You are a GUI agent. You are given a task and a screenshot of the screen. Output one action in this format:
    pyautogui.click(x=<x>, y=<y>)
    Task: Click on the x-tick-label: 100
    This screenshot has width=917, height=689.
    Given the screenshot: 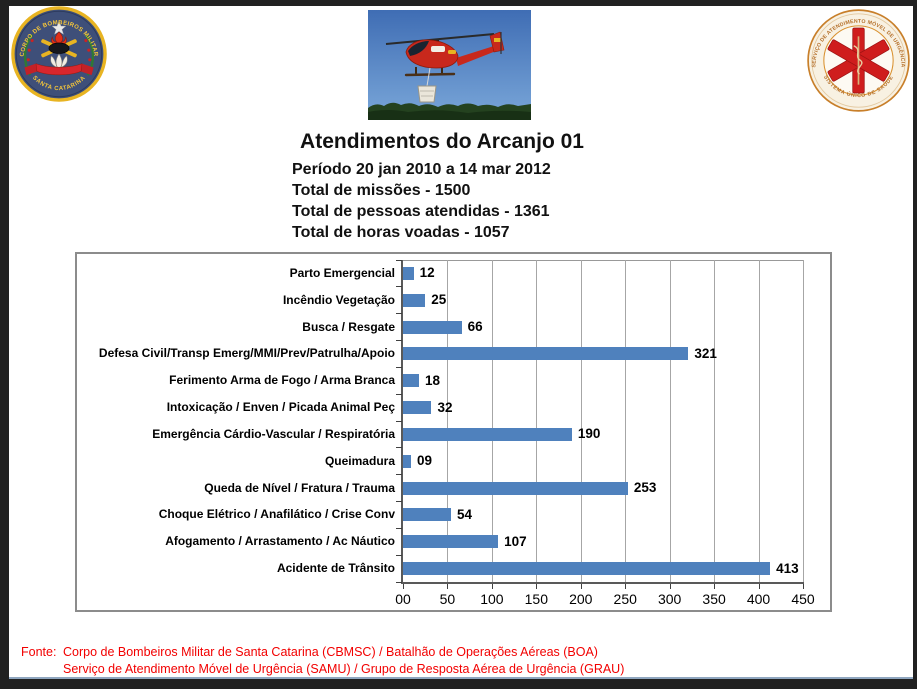 What is the action you would take?
    pyautogui.click(x=492, y=599)
    